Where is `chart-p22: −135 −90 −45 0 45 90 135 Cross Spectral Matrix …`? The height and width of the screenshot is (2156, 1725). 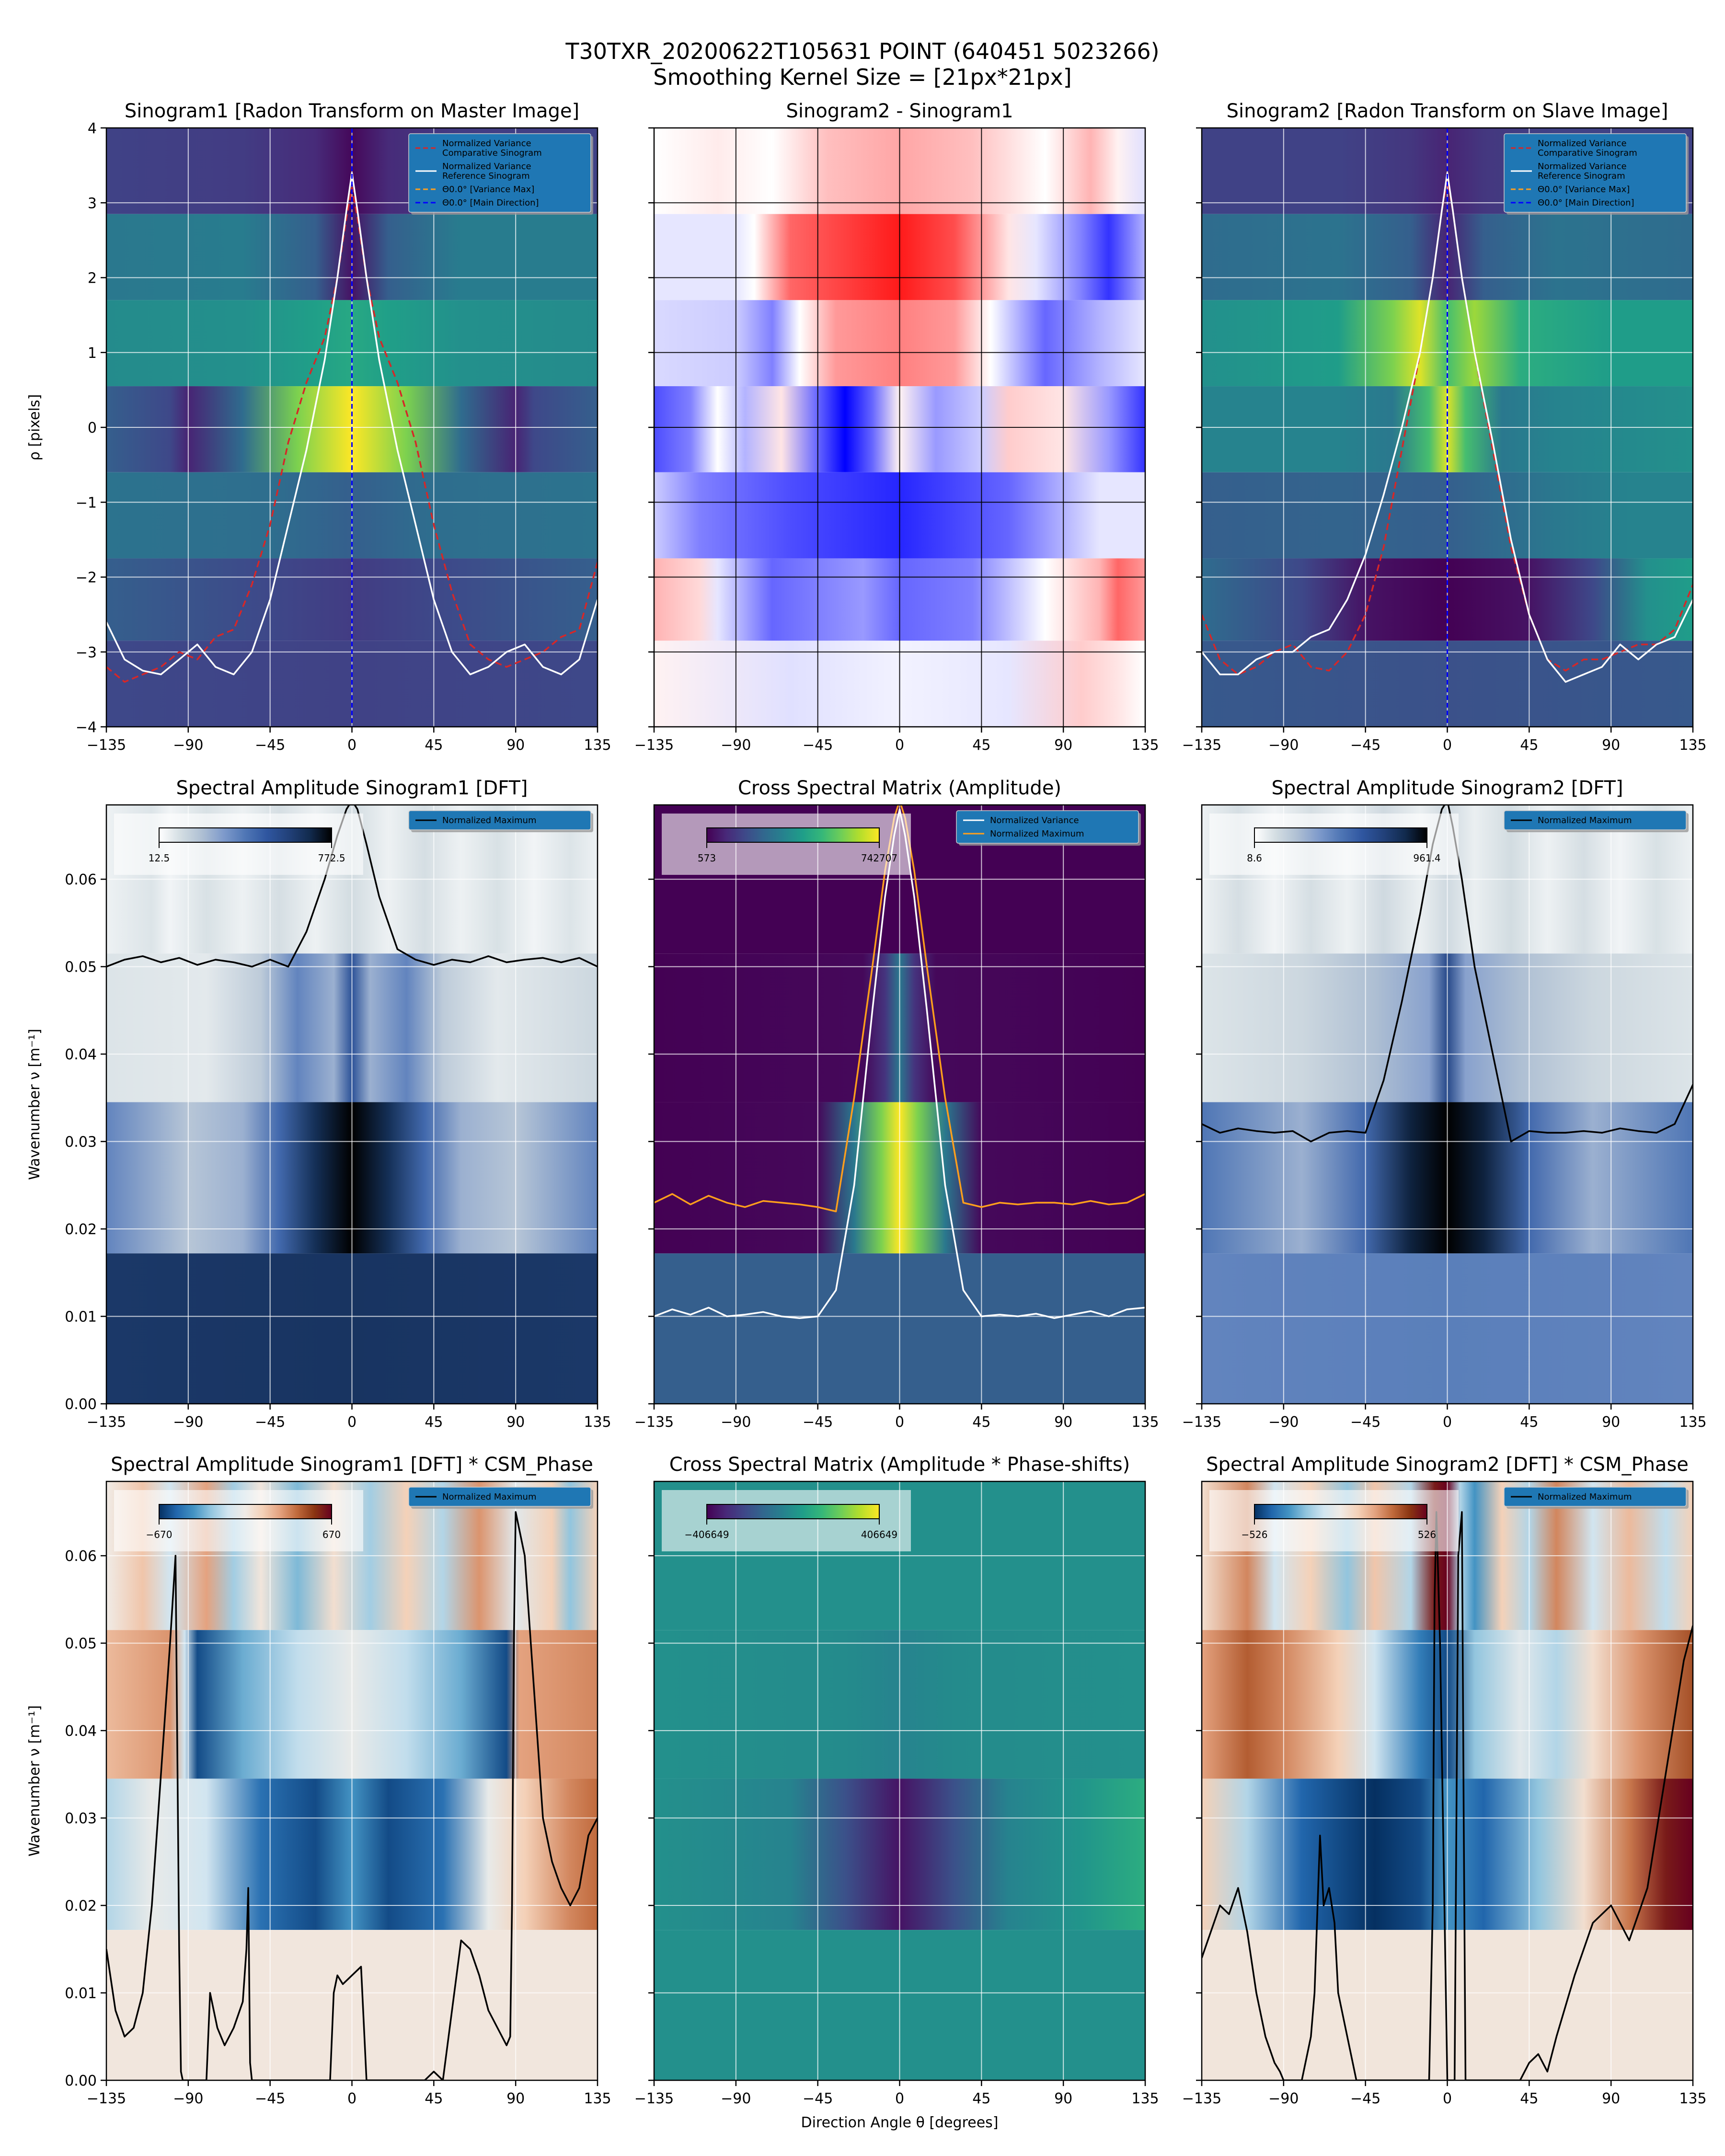 chart-p22: −135 −90 −45 0 45 90 135 Cross Spectral Matrix … is located at coordinates (897, 1104).